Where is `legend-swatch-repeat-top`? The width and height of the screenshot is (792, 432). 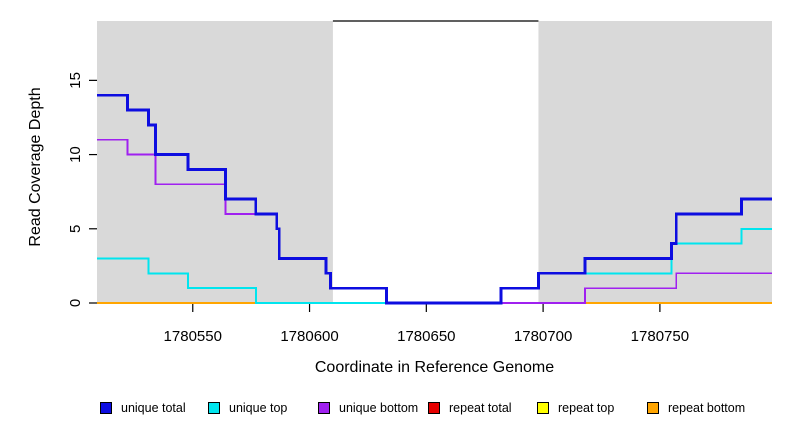 legend-swatch-repeat-top is located at coordinates (543, 408).